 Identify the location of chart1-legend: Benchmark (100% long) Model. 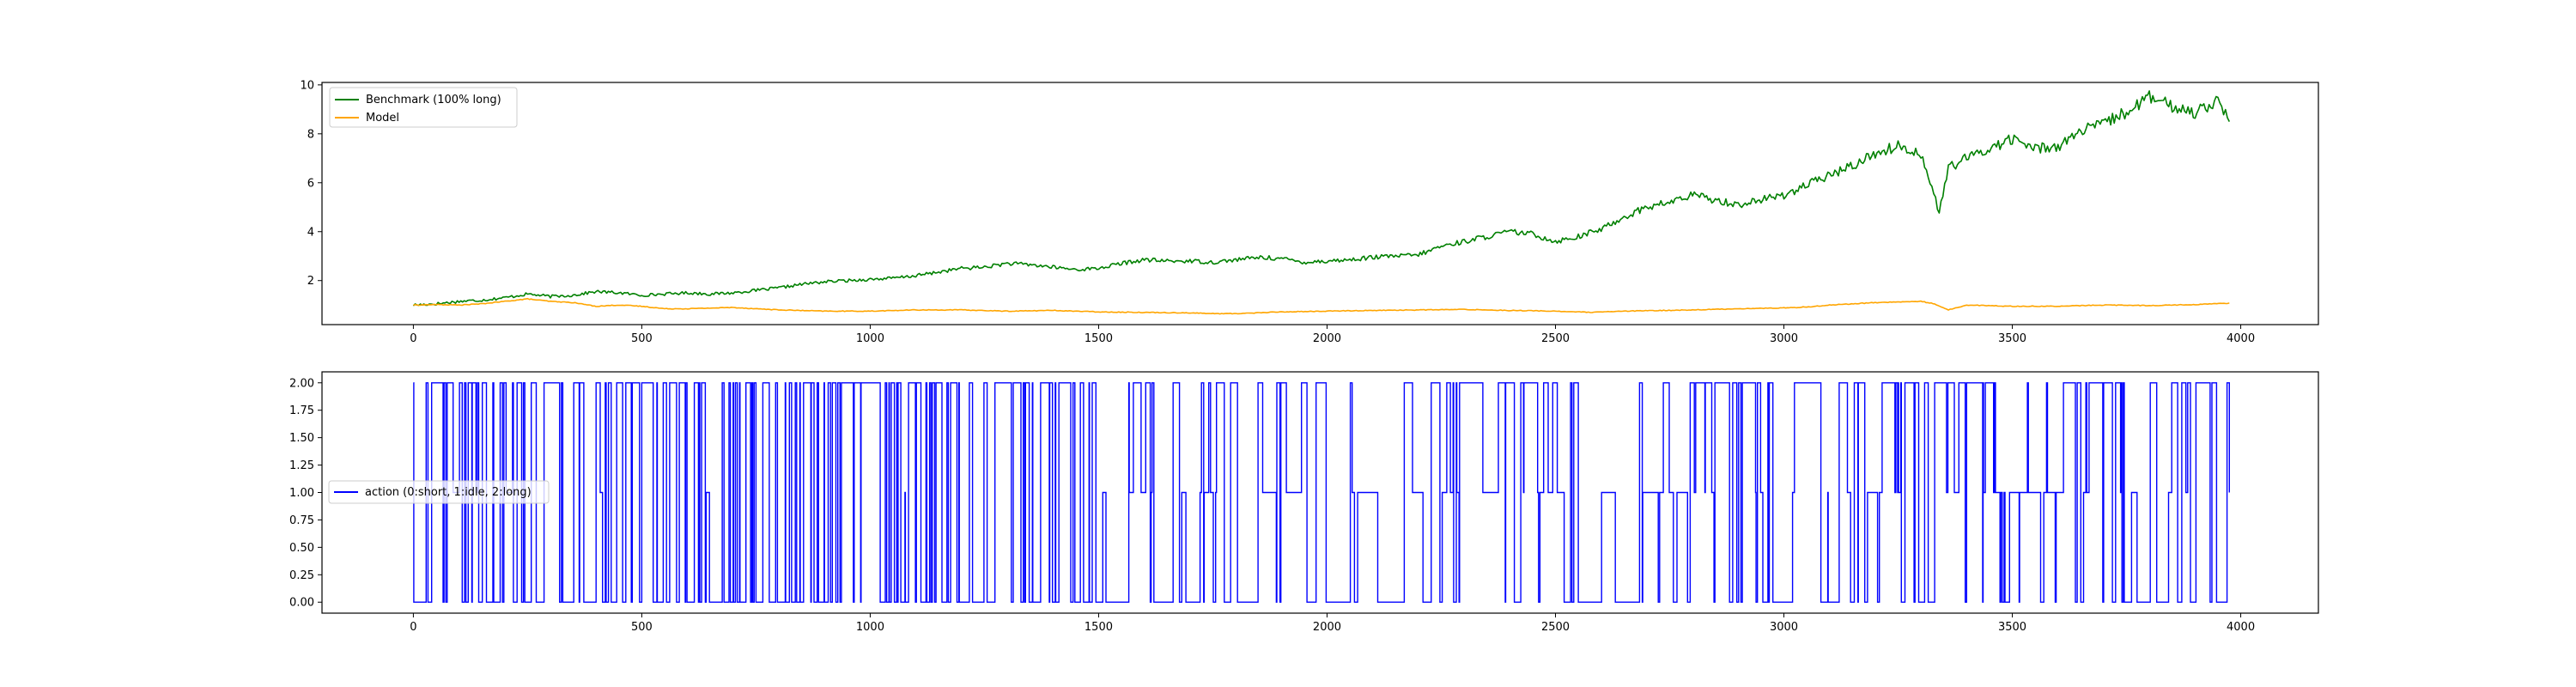
(423, 107).